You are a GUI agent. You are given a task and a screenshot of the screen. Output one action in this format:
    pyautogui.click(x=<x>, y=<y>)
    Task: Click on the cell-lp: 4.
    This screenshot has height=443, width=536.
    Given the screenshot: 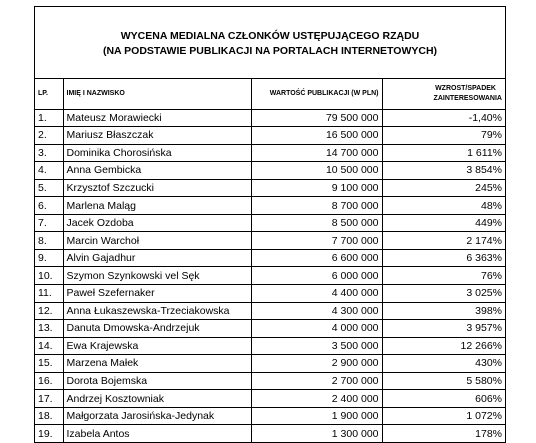 What is the action you would take?
    pyautogui.click(x=49, y=170)
    